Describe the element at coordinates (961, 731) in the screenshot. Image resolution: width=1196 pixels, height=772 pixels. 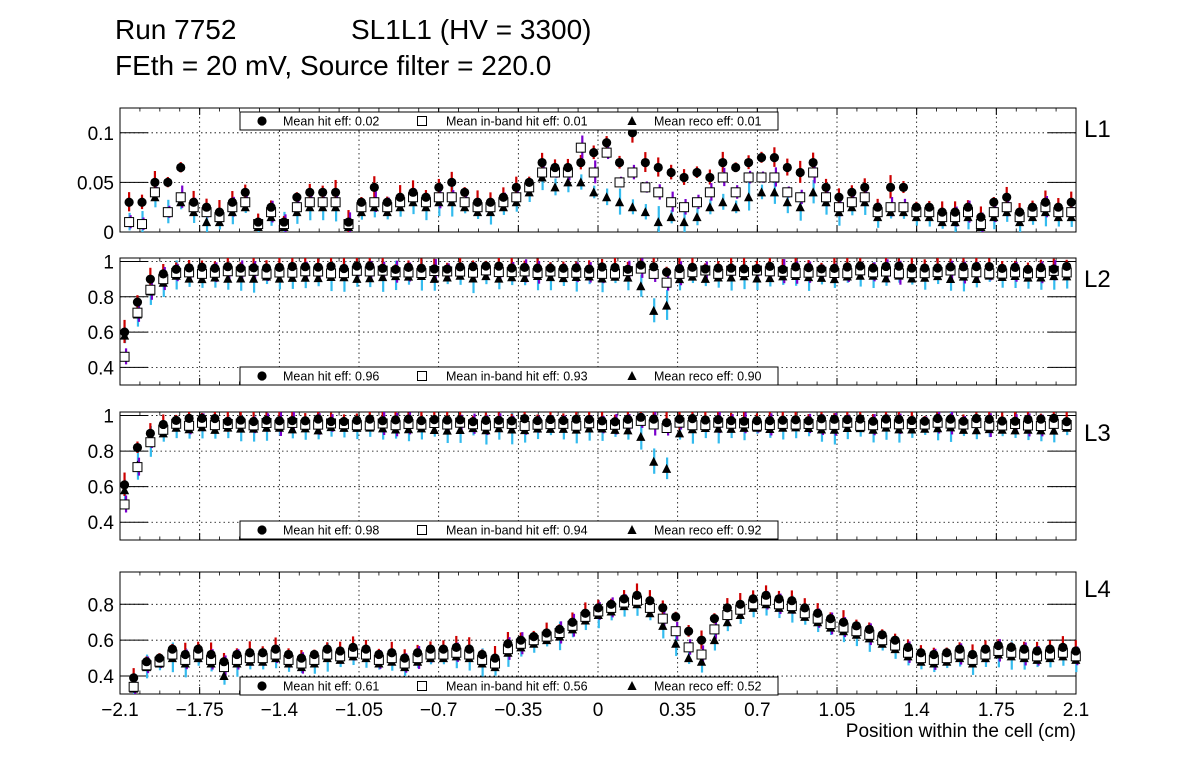
I see `x-axis-title: Position within the cell (cm)` at that location.